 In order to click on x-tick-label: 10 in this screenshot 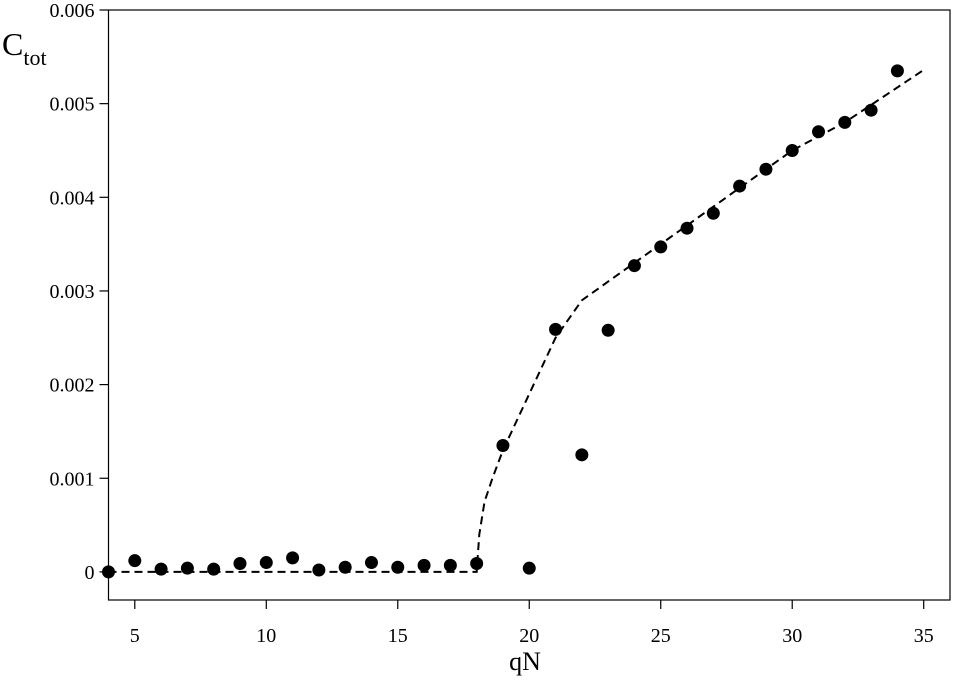, I will do `click(266, 636)`.